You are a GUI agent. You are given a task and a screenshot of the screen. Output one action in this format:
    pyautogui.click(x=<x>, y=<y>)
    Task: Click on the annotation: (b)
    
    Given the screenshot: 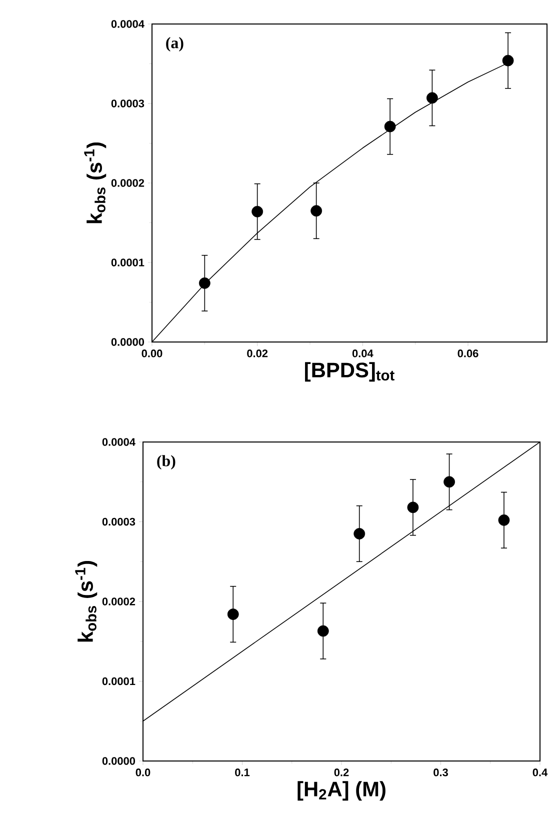 What is the action you would take?
    pyautogui.click(x=166, y=462)
    